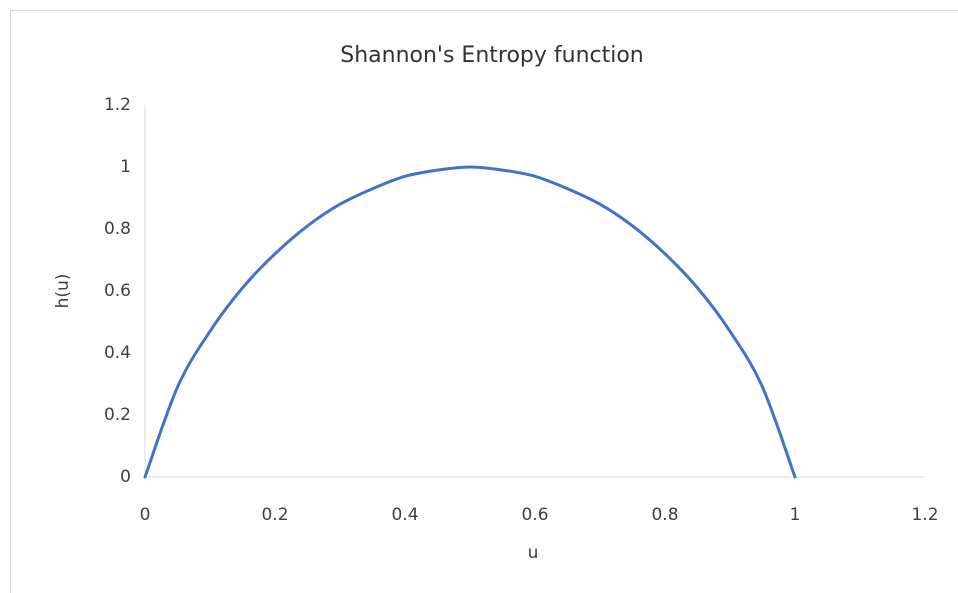 The image size is (958, 593). I want to click on y-tick-label: 1.2, so click(117, 105).